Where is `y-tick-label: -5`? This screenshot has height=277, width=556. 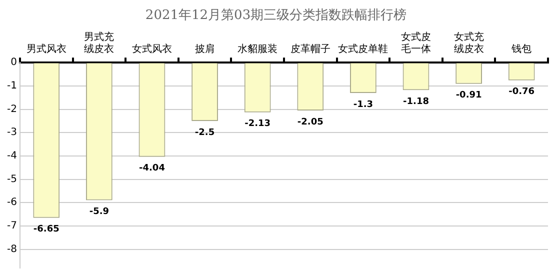 y-tick-label: -5 is located at coordinates (11, 179).